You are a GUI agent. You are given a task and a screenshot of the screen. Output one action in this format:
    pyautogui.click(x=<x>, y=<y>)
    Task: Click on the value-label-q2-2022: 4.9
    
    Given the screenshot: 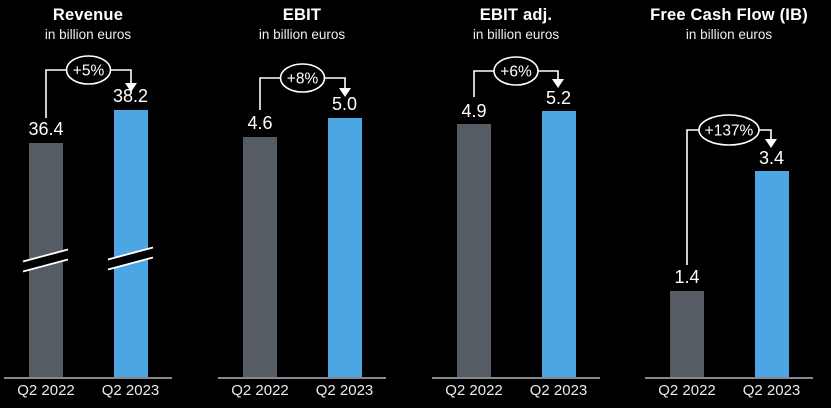 What is the action you would take?
    pyautogui.click(x=474, y=111)
    